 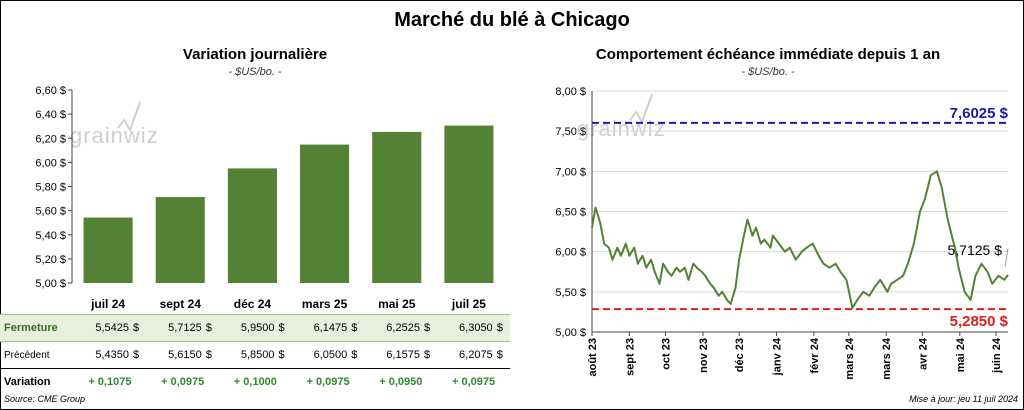 What do you see at coordinates (37, 381) in the screenshot?
I see `row-label: Variation` at bounding box center [37, 381].